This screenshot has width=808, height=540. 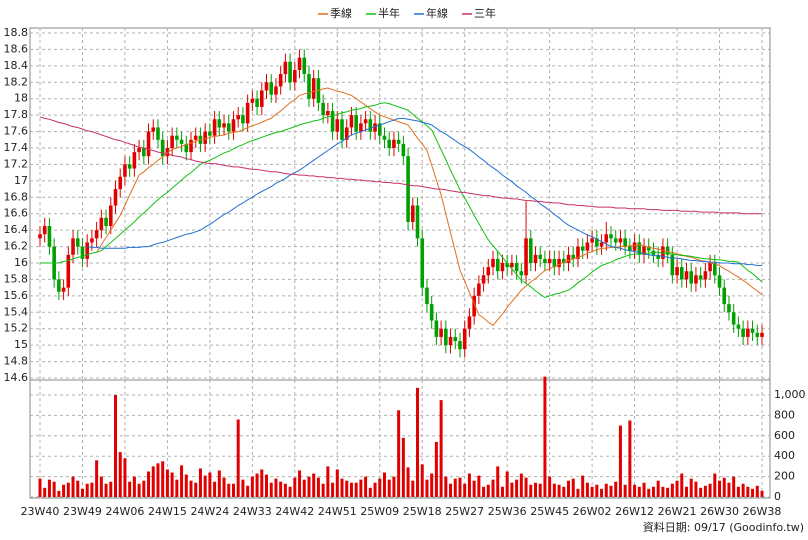 What do you see at coordinates (167, 511) in the screenshot?
I see `x-tick-label: 24W15` at bounding box center [167, 511].